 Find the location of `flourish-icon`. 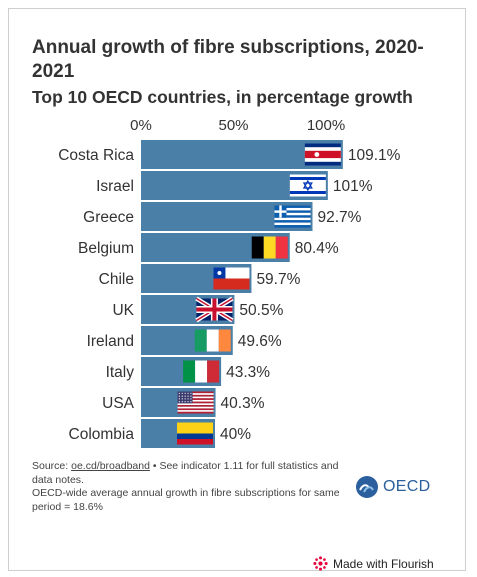

flourish-icon is located at coordinates (320, 563).